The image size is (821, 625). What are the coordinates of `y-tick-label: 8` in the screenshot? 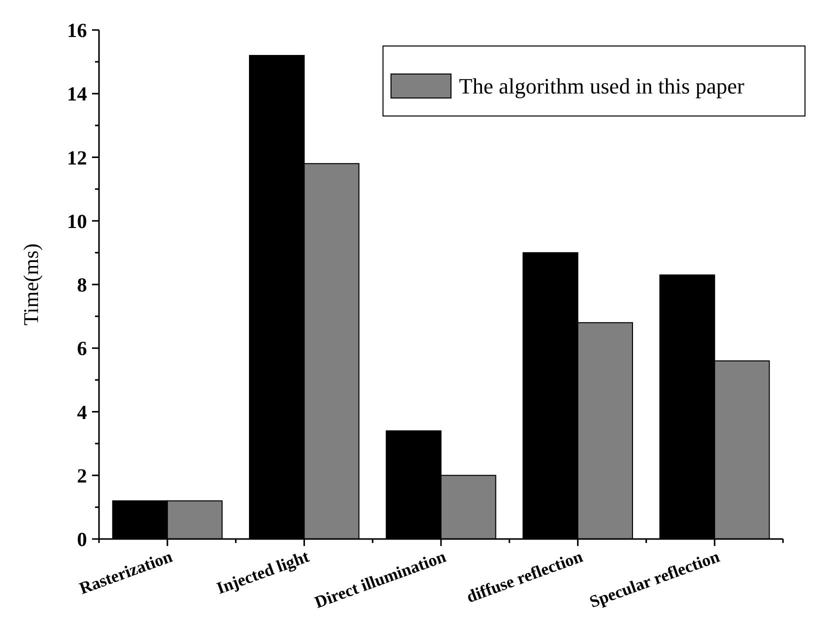 It's located at (82, 285).